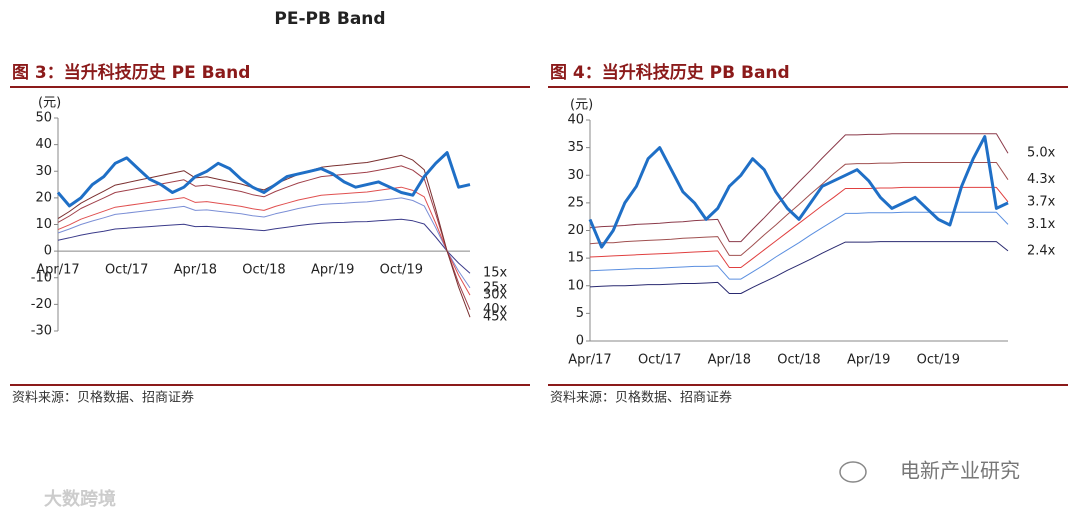 Image resolution: width=1080 pixels, height=521 pixels. What do you see at coordinates (131, 72) in the screenshot?
I see `chart-title: 图 3：当升科技历史 PE Band` at bounding box center [131, 72].